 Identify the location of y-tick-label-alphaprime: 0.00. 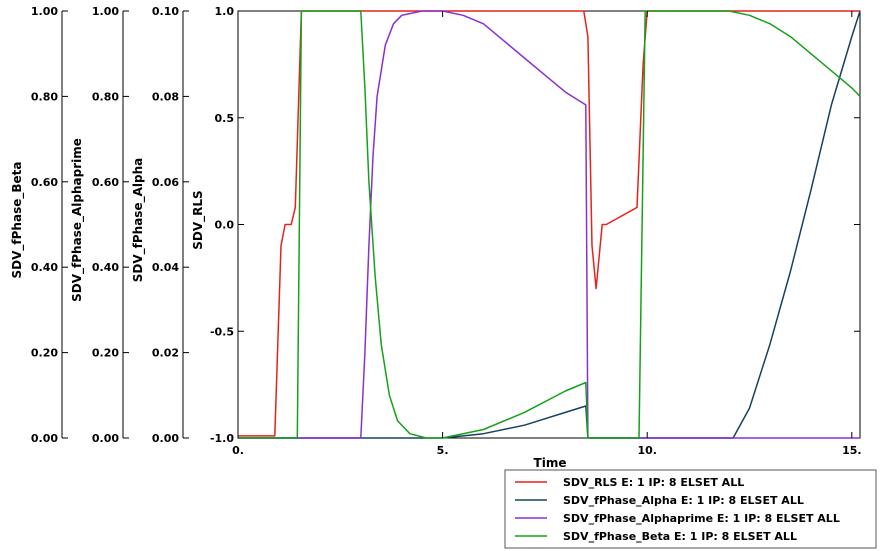
(105, 438).